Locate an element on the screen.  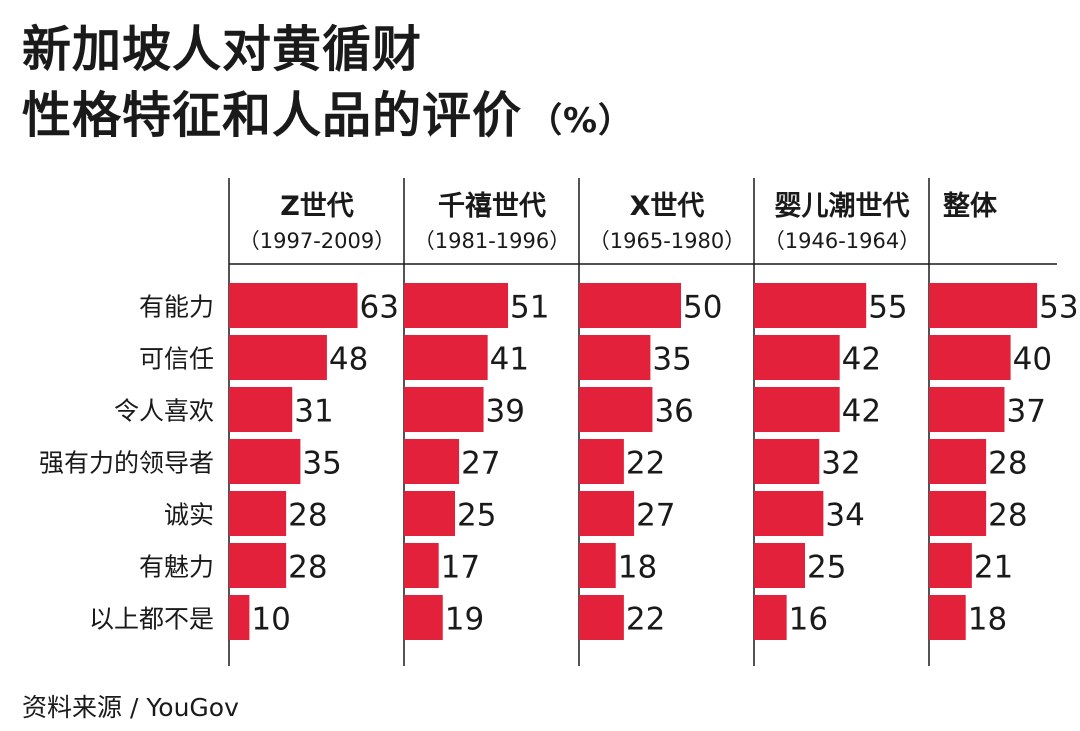
category-label: 诚实 is located at coordinates (189, 515).